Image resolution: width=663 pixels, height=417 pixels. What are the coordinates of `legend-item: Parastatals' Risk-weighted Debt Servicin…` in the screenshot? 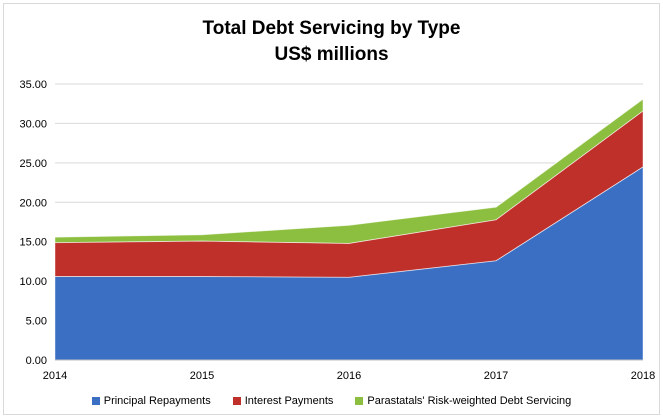 It's located at (463, 401).